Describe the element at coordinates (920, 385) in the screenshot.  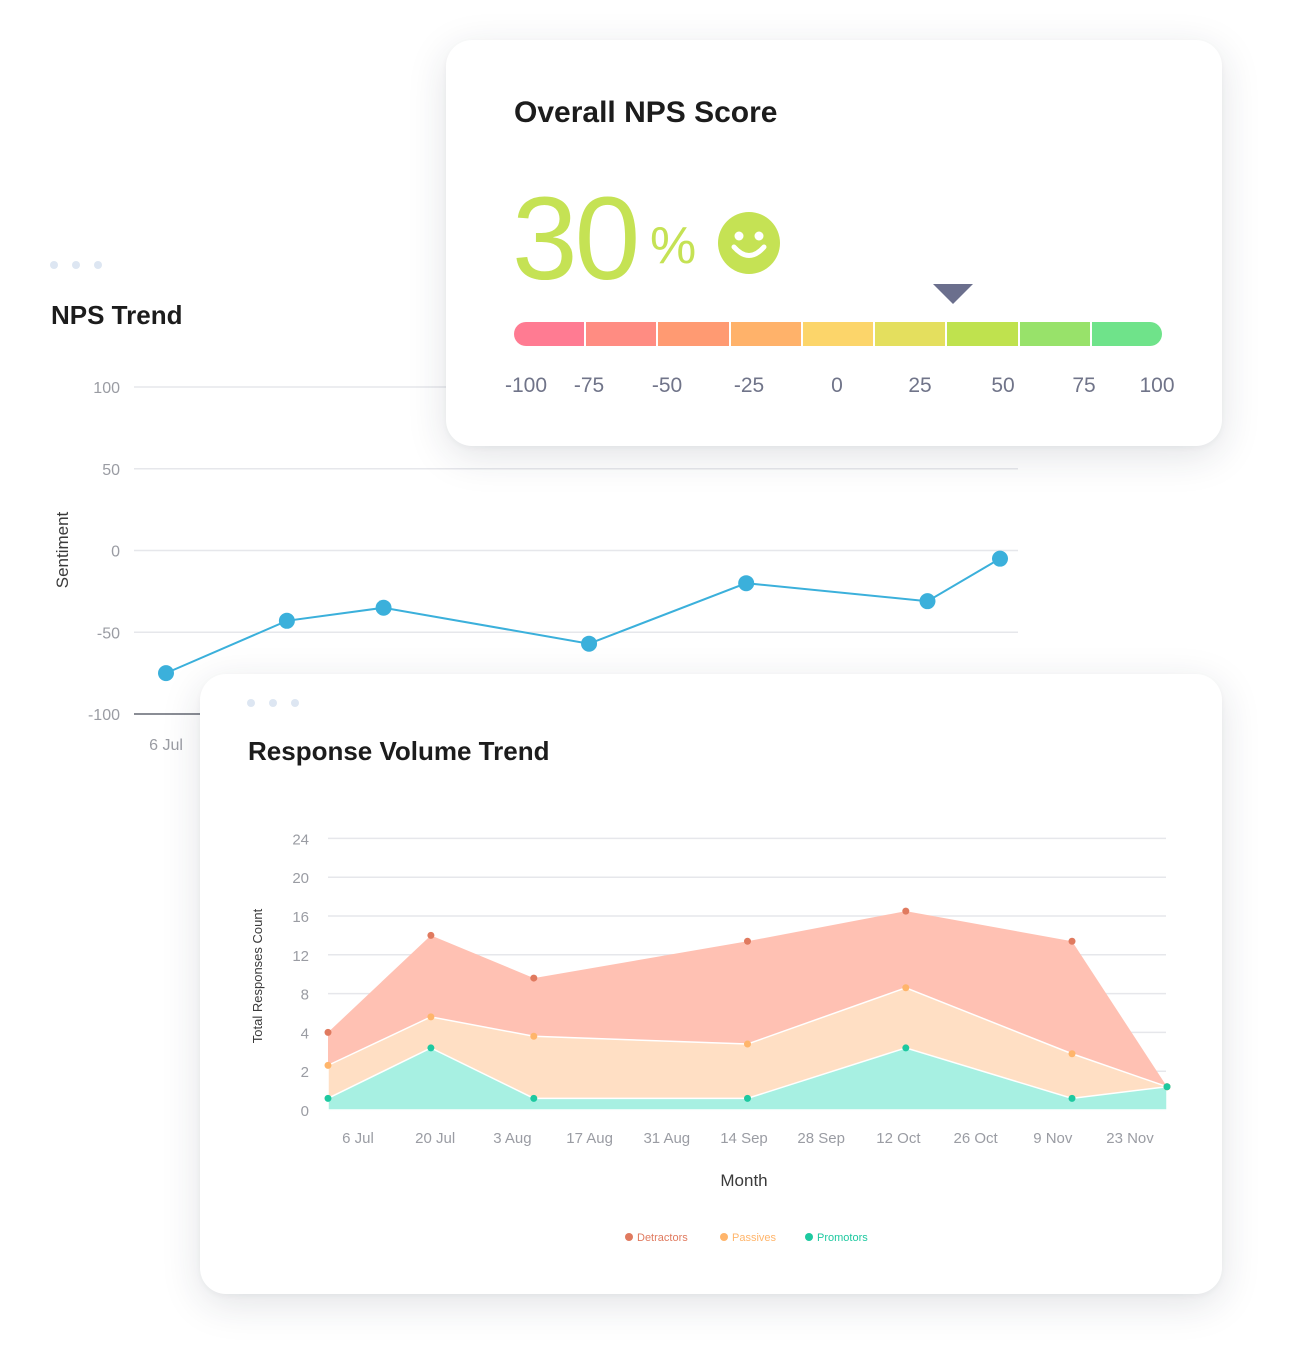
I see `gauge-tick-label: 25` at that location.